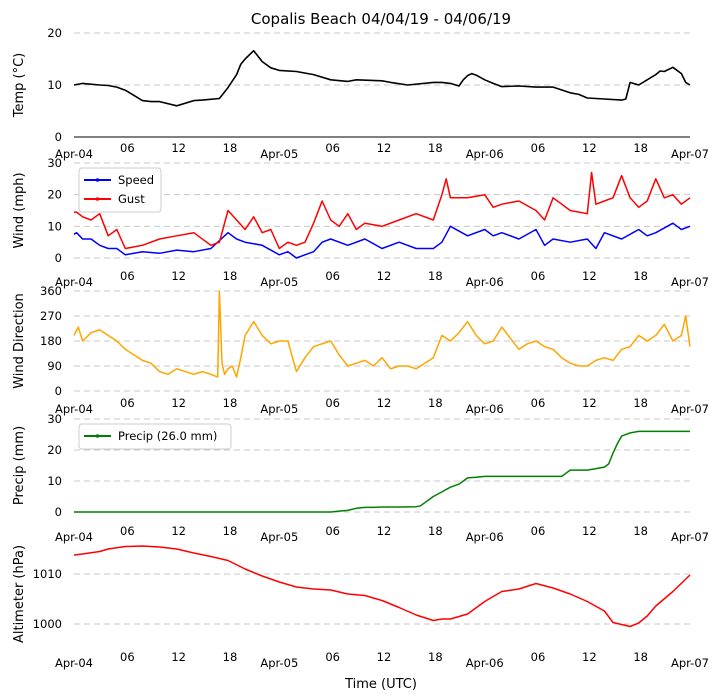 The width and height of the screenshot is (722, 700). Describe the element at coordinates (74, 154) in the screenshot. I see `temp-x-tick-label: Apr-04` at that location.